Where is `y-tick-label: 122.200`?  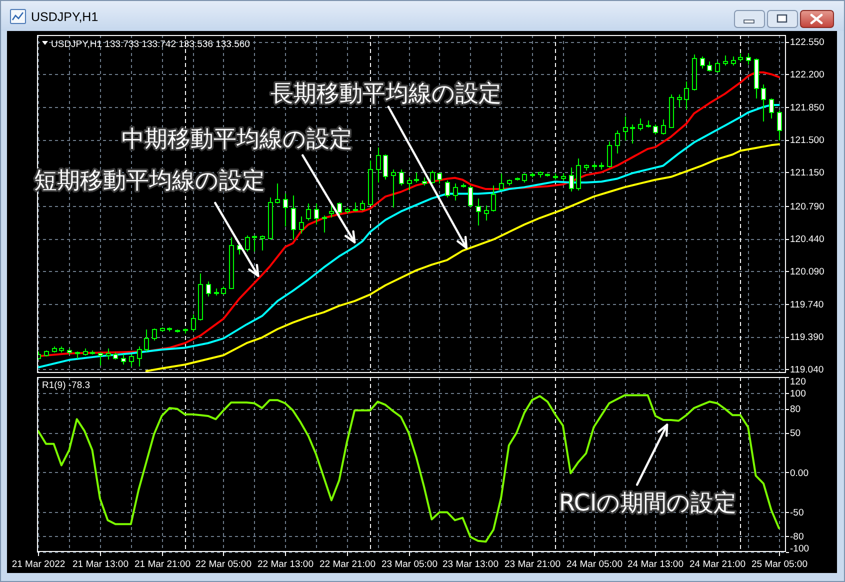
y-tick-label: 122.200 is located at coordinates (807, 75).